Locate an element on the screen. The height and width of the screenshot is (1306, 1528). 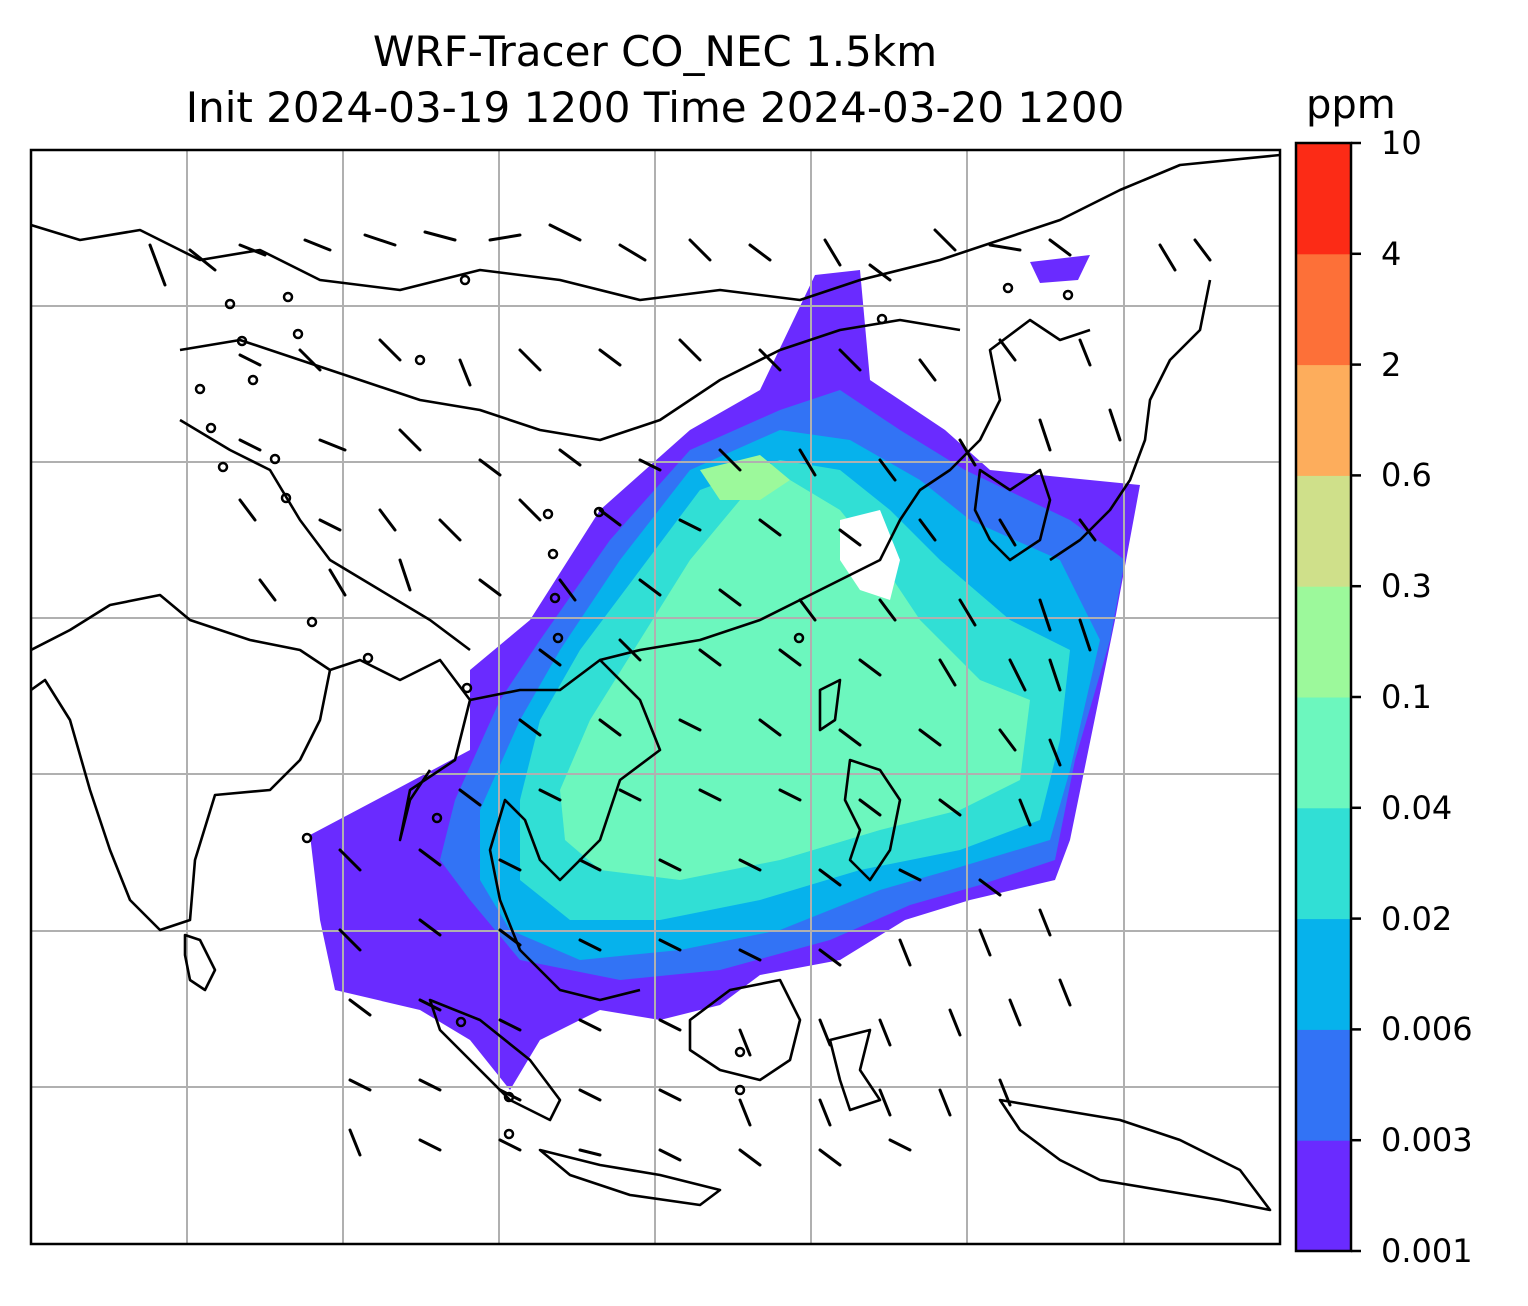
coast-taiwan is located at coordinates (830, 705).